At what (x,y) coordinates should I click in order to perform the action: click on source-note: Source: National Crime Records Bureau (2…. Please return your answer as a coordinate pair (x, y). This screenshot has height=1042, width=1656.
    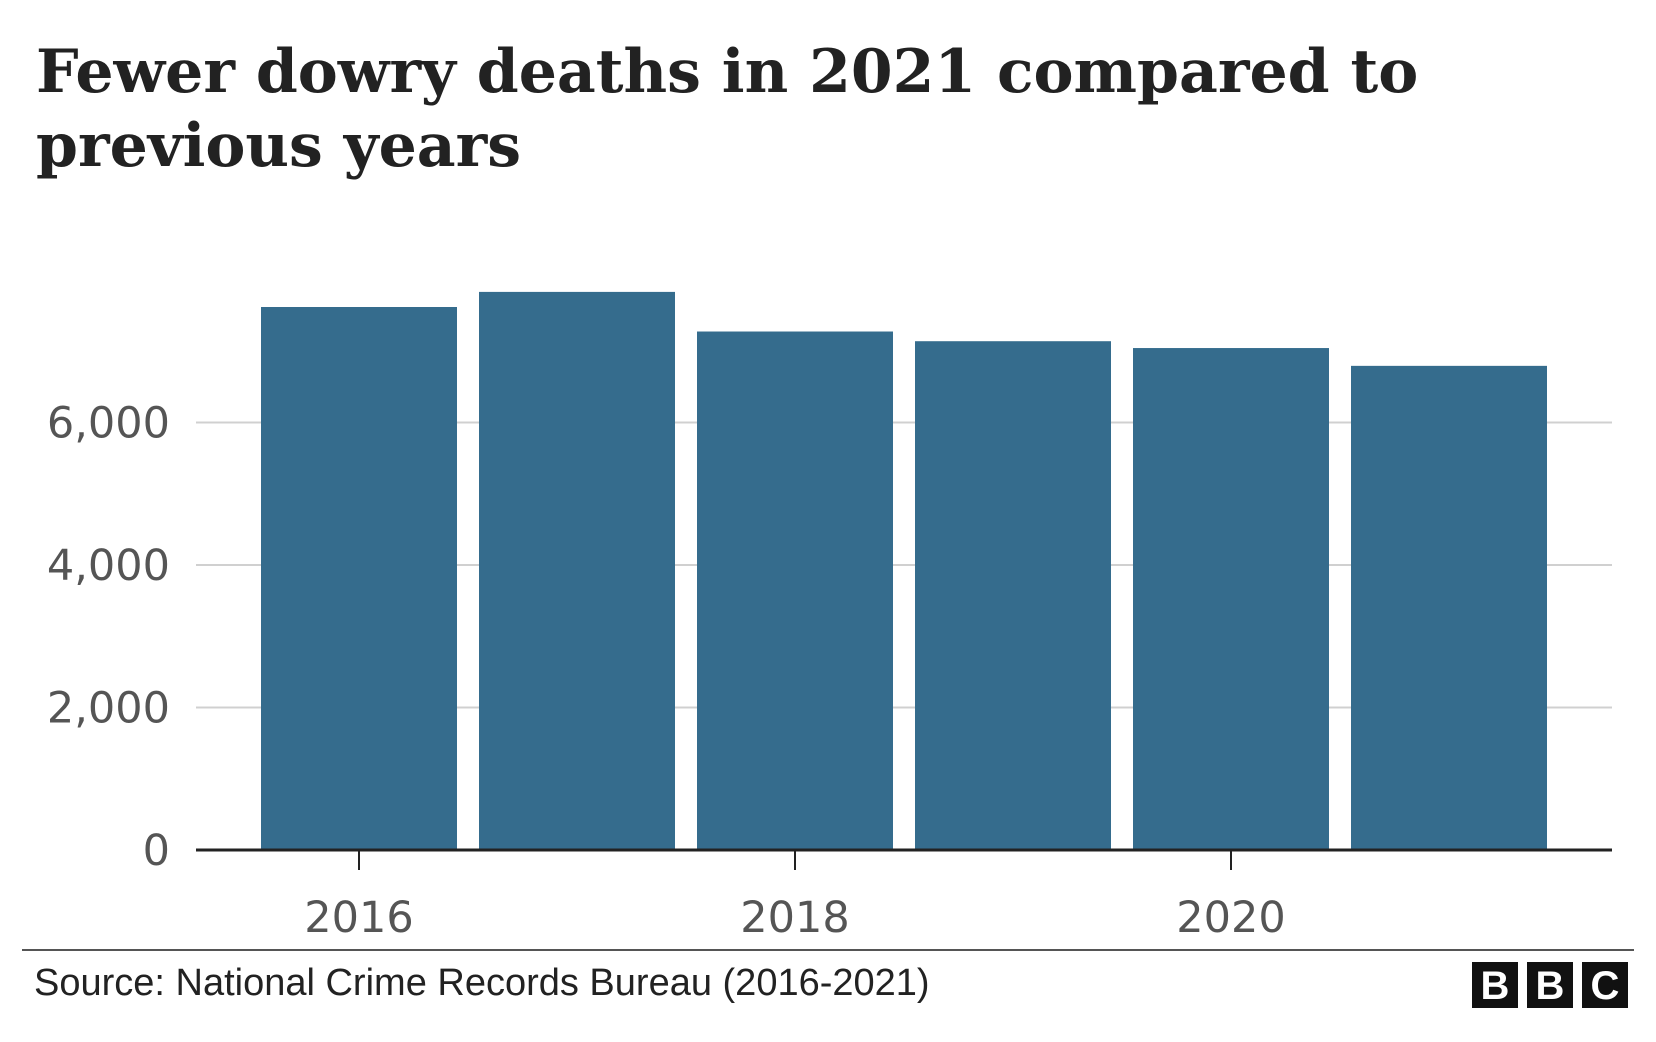
    Looking at the image, I should click on (482, 983).